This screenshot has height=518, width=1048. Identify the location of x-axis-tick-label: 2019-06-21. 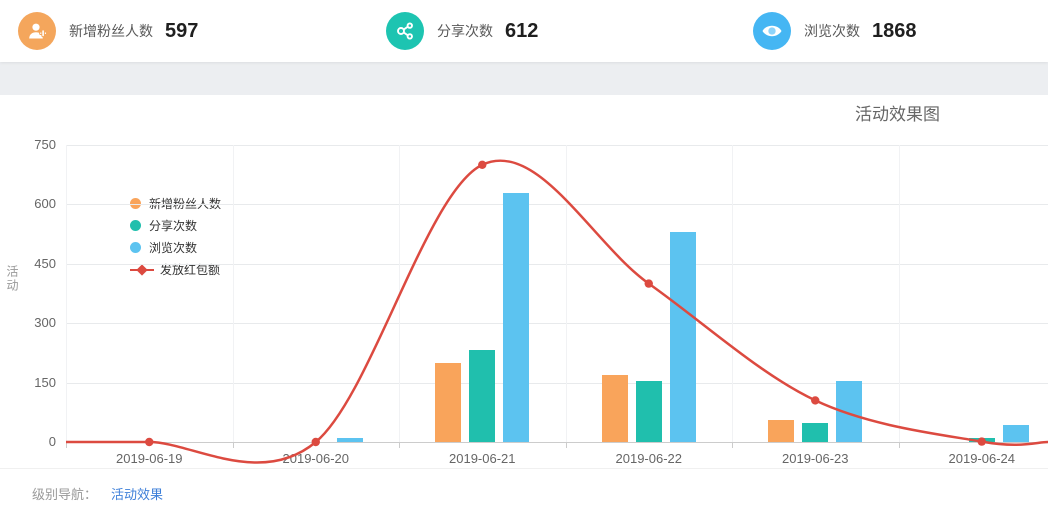
(482, 458).